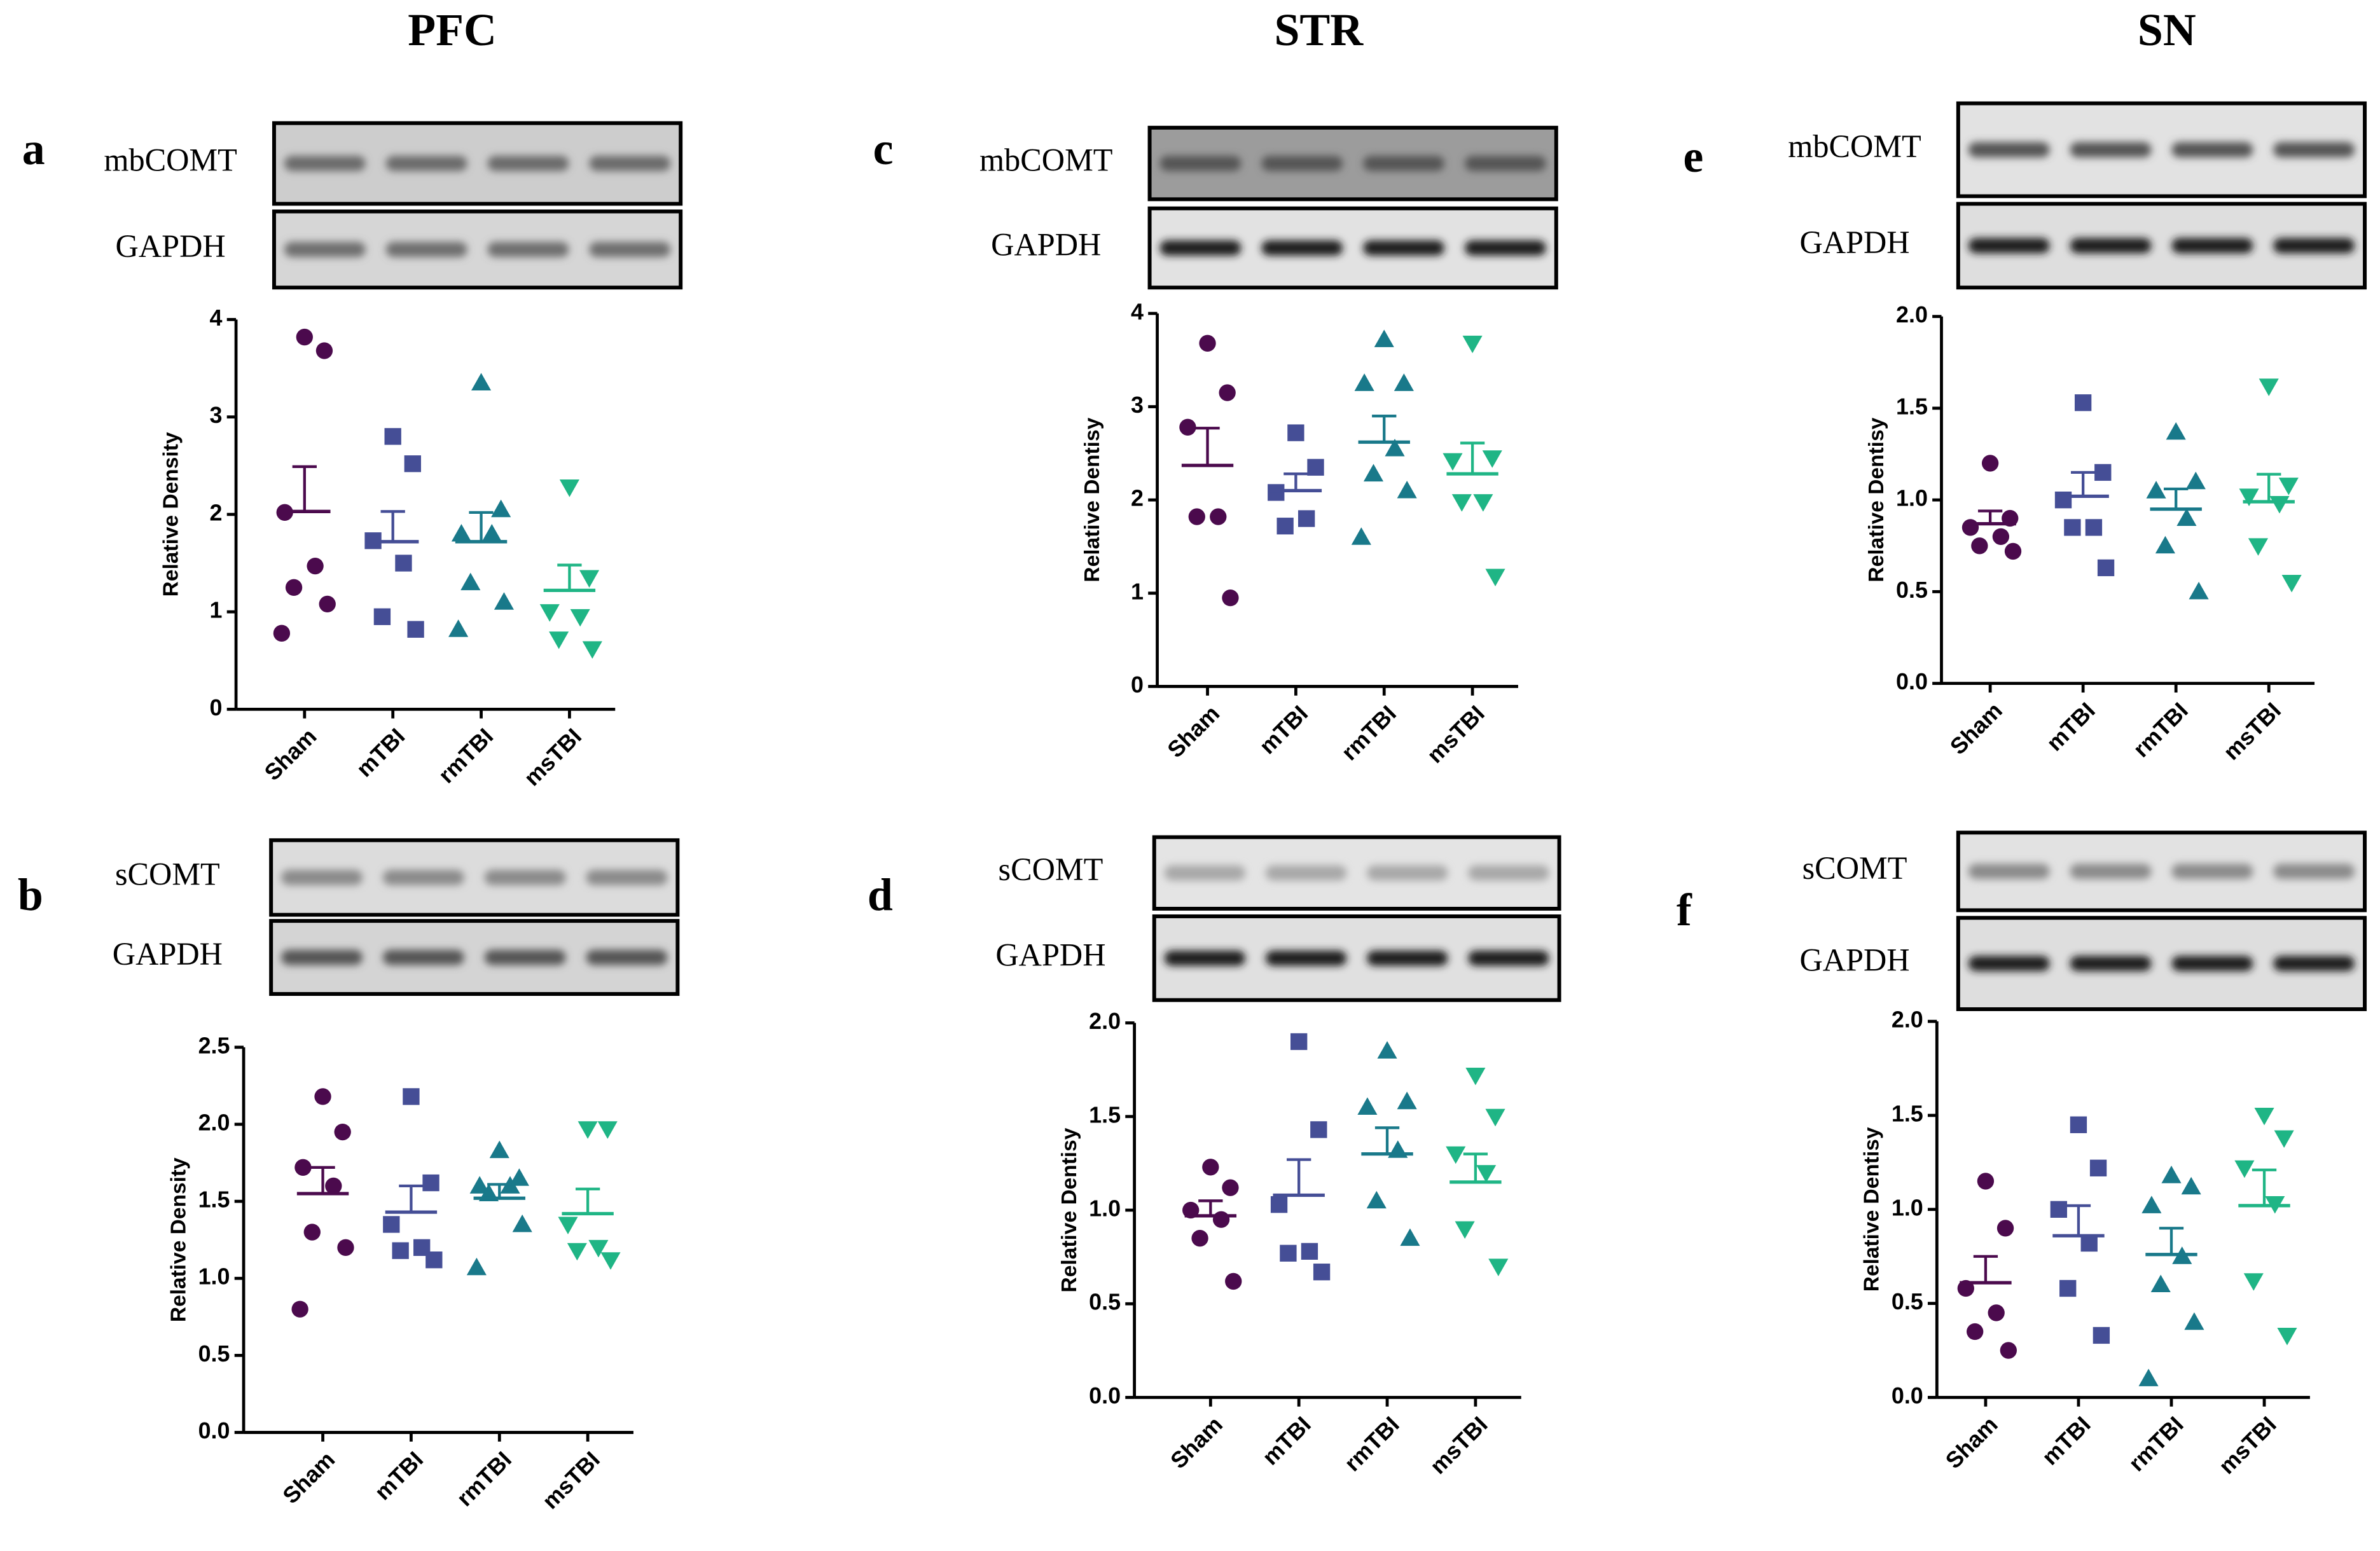  What do you see at coordinates (1045, 160) in the screenshot?
I see `blot-label: mbCOMT` at bounding box center [1045, 160].